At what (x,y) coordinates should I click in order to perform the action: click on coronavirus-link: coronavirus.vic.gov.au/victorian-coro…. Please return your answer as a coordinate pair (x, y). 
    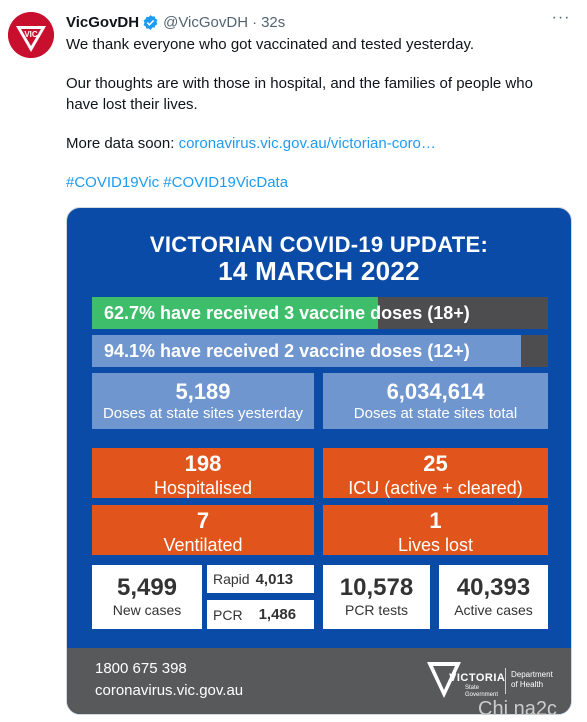
    Looking at the image, I should click on (307, 143).